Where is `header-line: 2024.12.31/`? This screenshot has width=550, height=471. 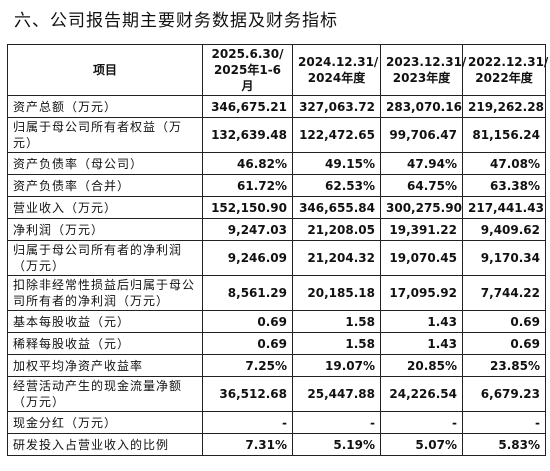
header-line: 2024.12.31/ is located at coordinates (338, 62).